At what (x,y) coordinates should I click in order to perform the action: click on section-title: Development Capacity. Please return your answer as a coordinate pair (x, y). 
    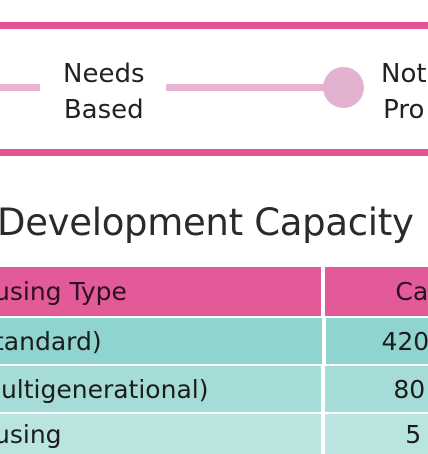
    Looking at the image, I should click on (207, 223).